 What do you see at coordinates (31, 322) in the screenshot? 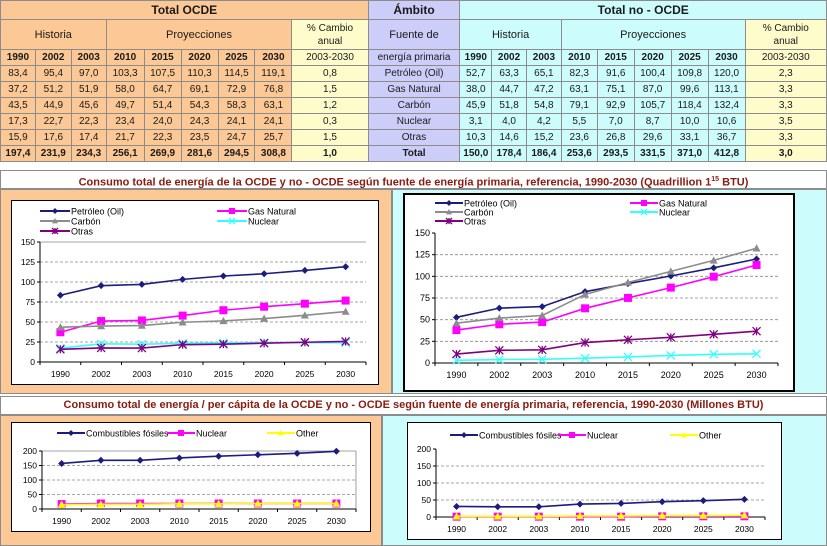
I see `y-tick-label: 50` at bounding box center [31, 322].